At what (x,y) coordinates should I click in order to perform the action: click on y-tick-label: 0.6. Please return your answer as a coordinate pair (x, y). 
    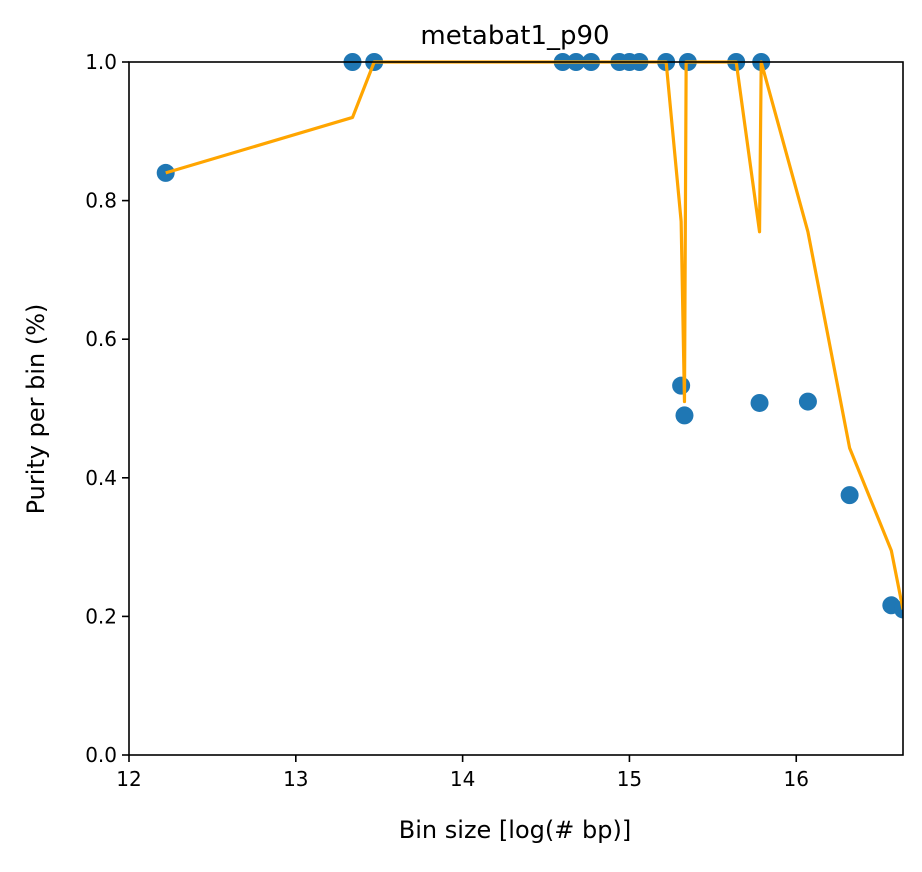
    Looking at the image, I should click on (101, 339).